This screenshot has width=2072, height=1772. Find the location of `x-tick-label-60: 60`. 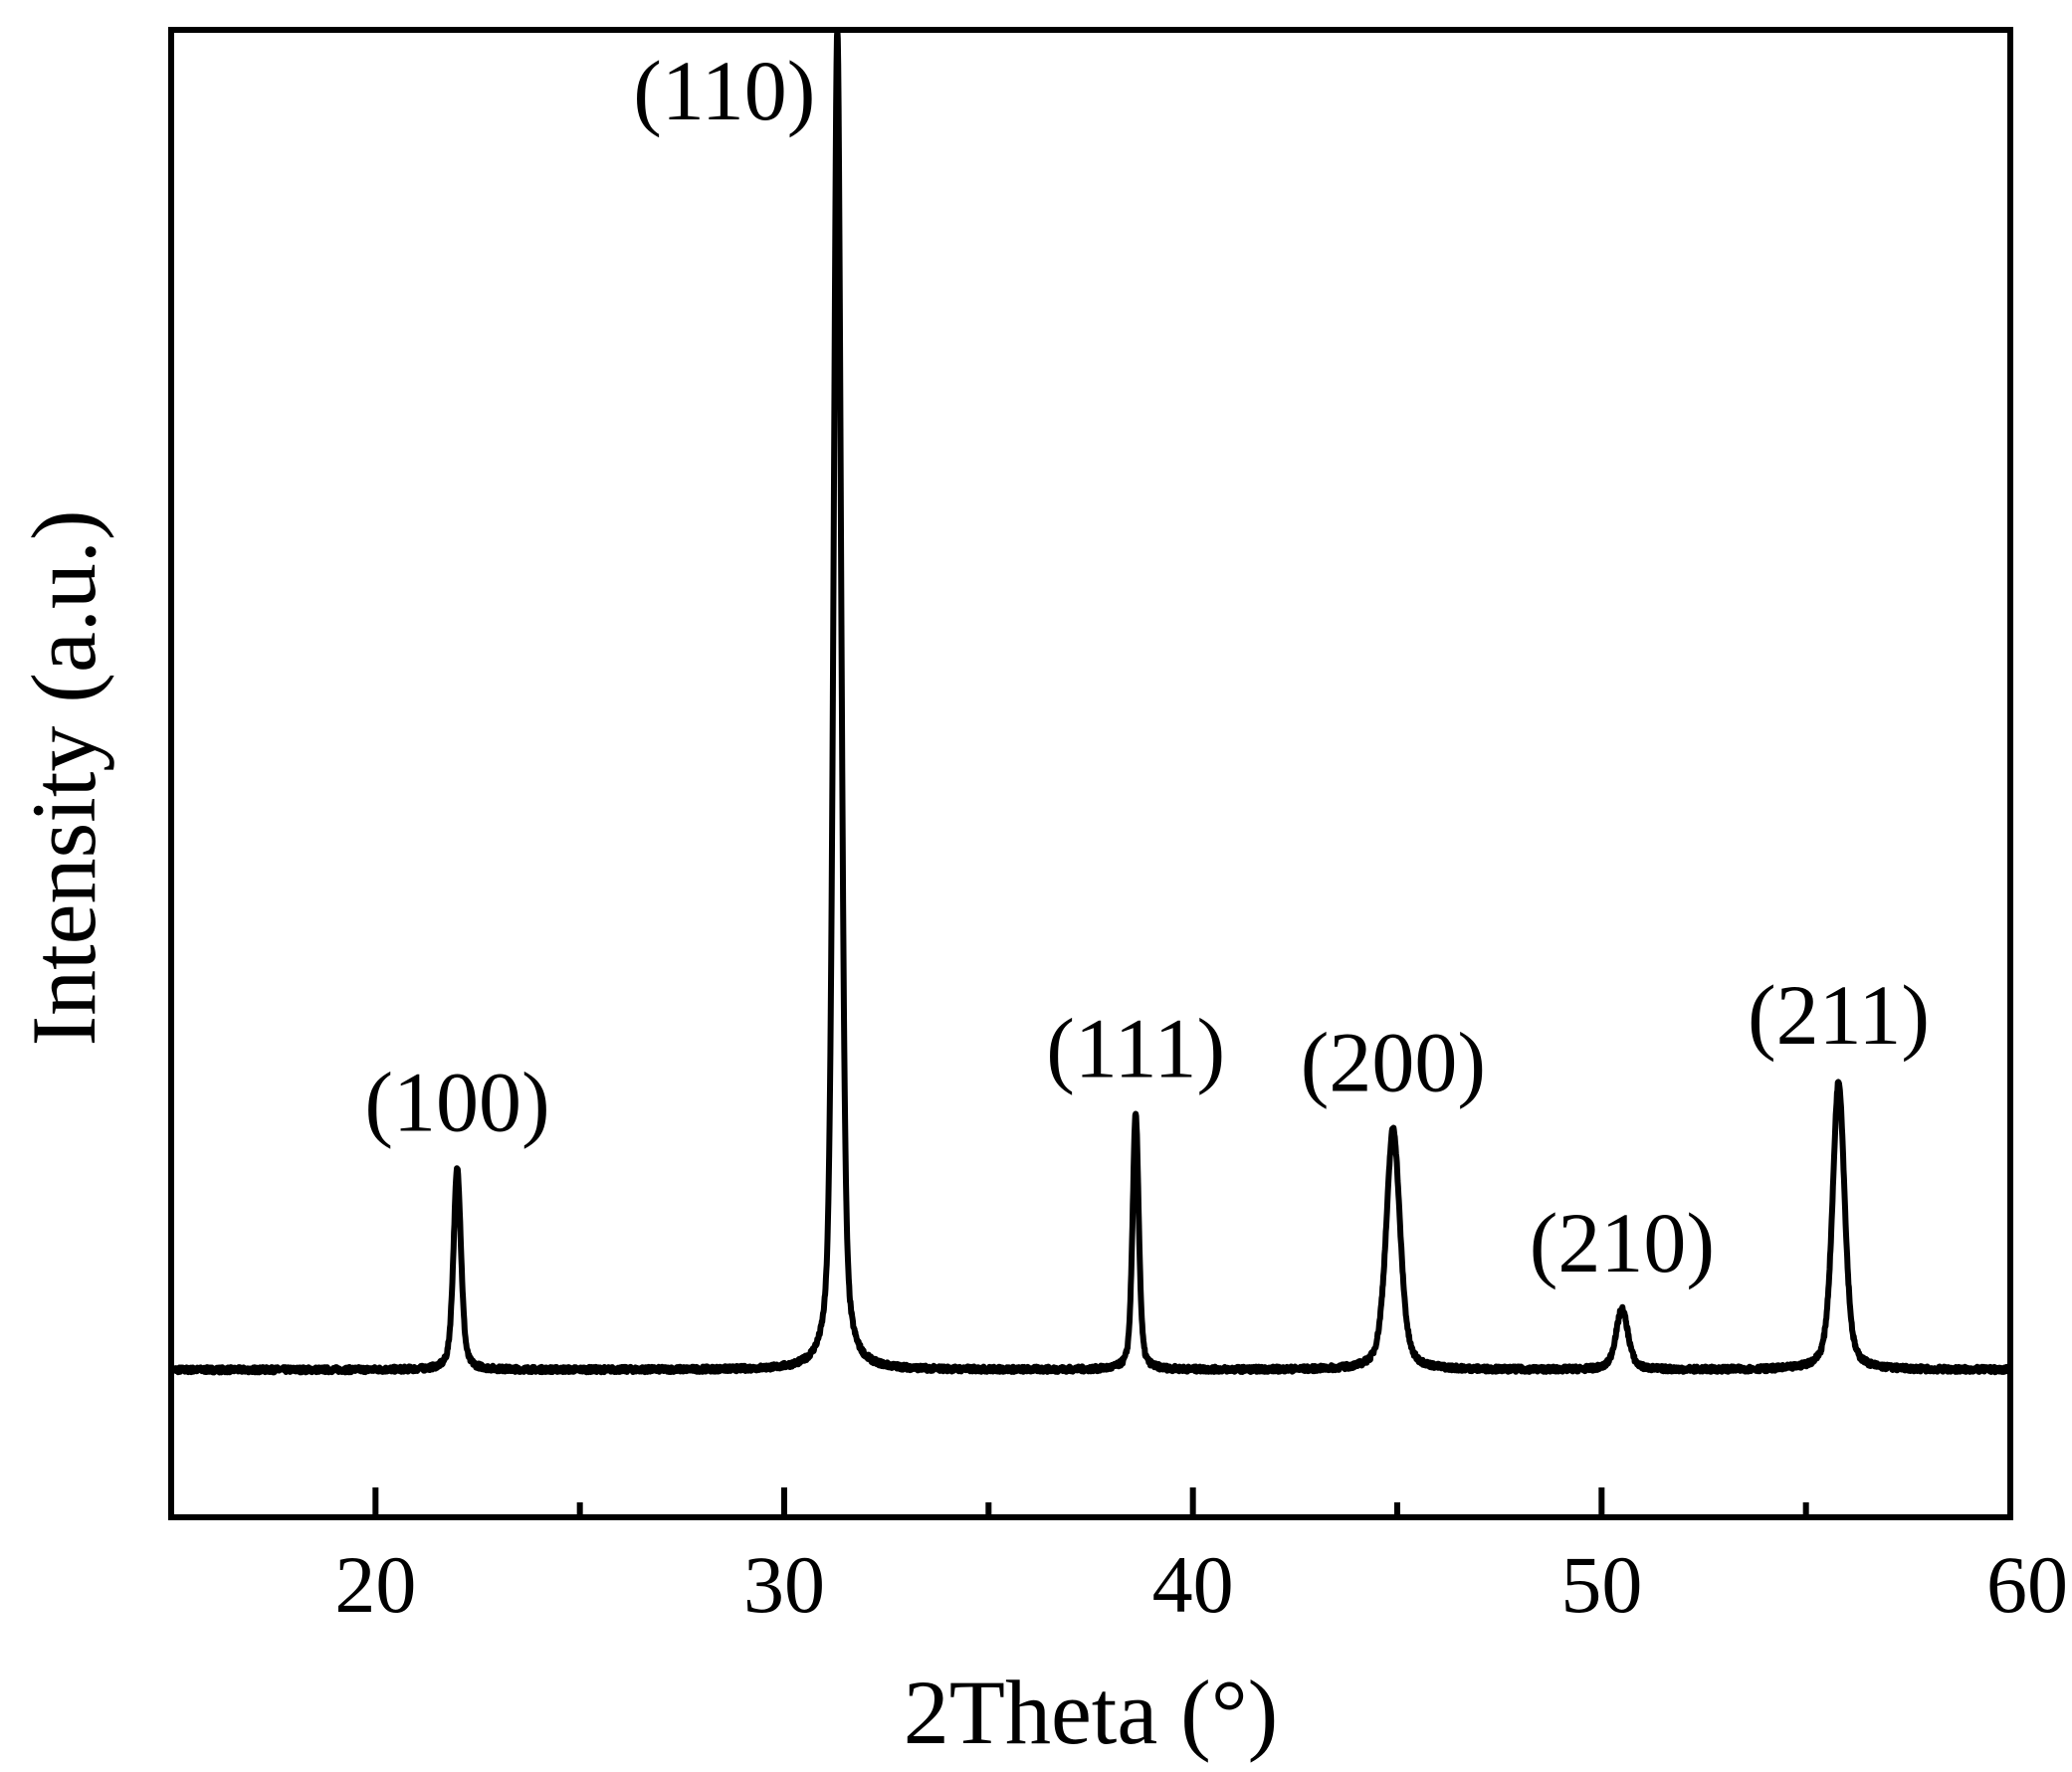

x-tick-label-60: 60 is located at coordinates (2027, 1584).